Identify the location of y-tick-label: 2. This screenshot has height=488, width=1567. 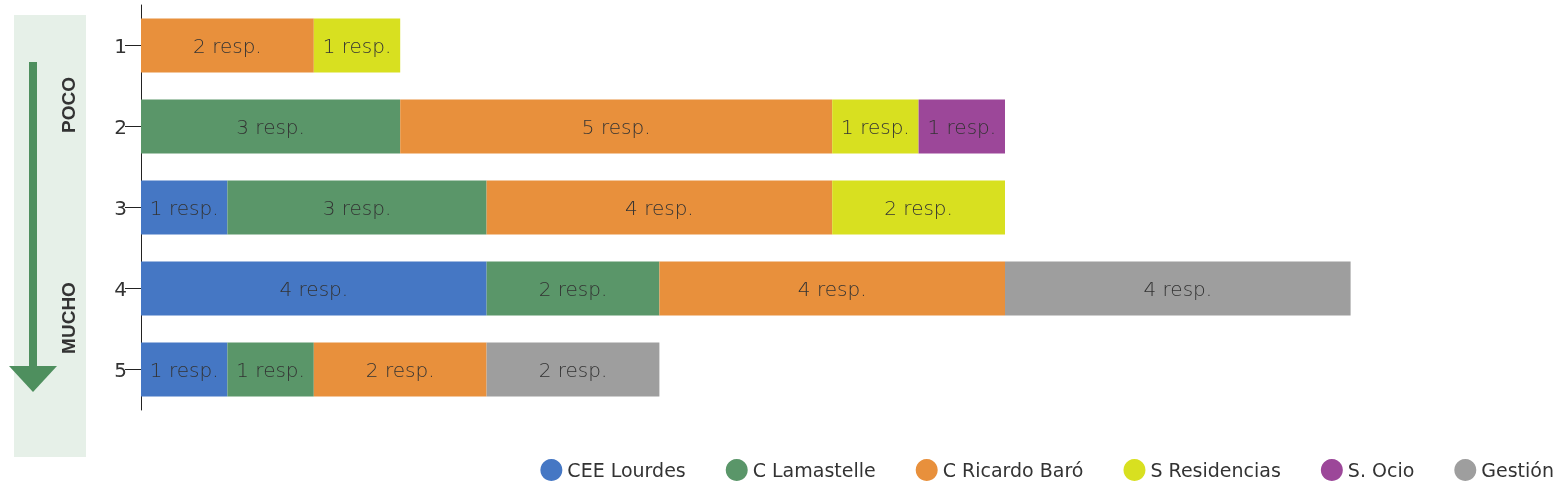
(120, 126).